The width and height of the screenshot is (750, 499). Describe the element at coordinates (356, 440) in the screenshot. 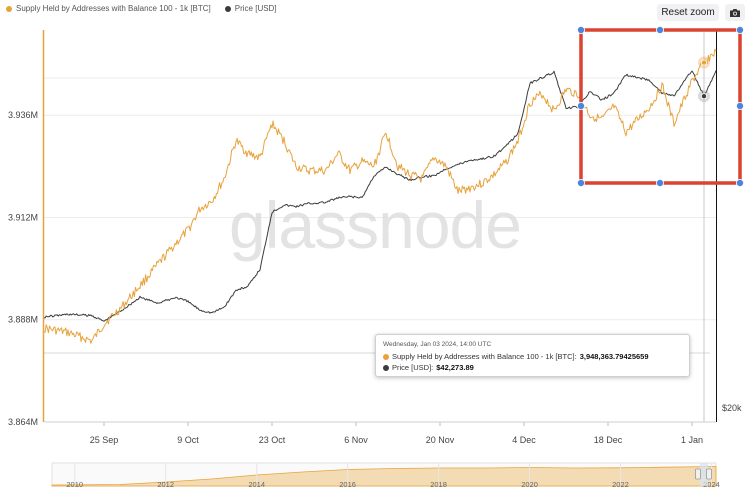

I see `x-tick-label: 6 Nov` at that location.